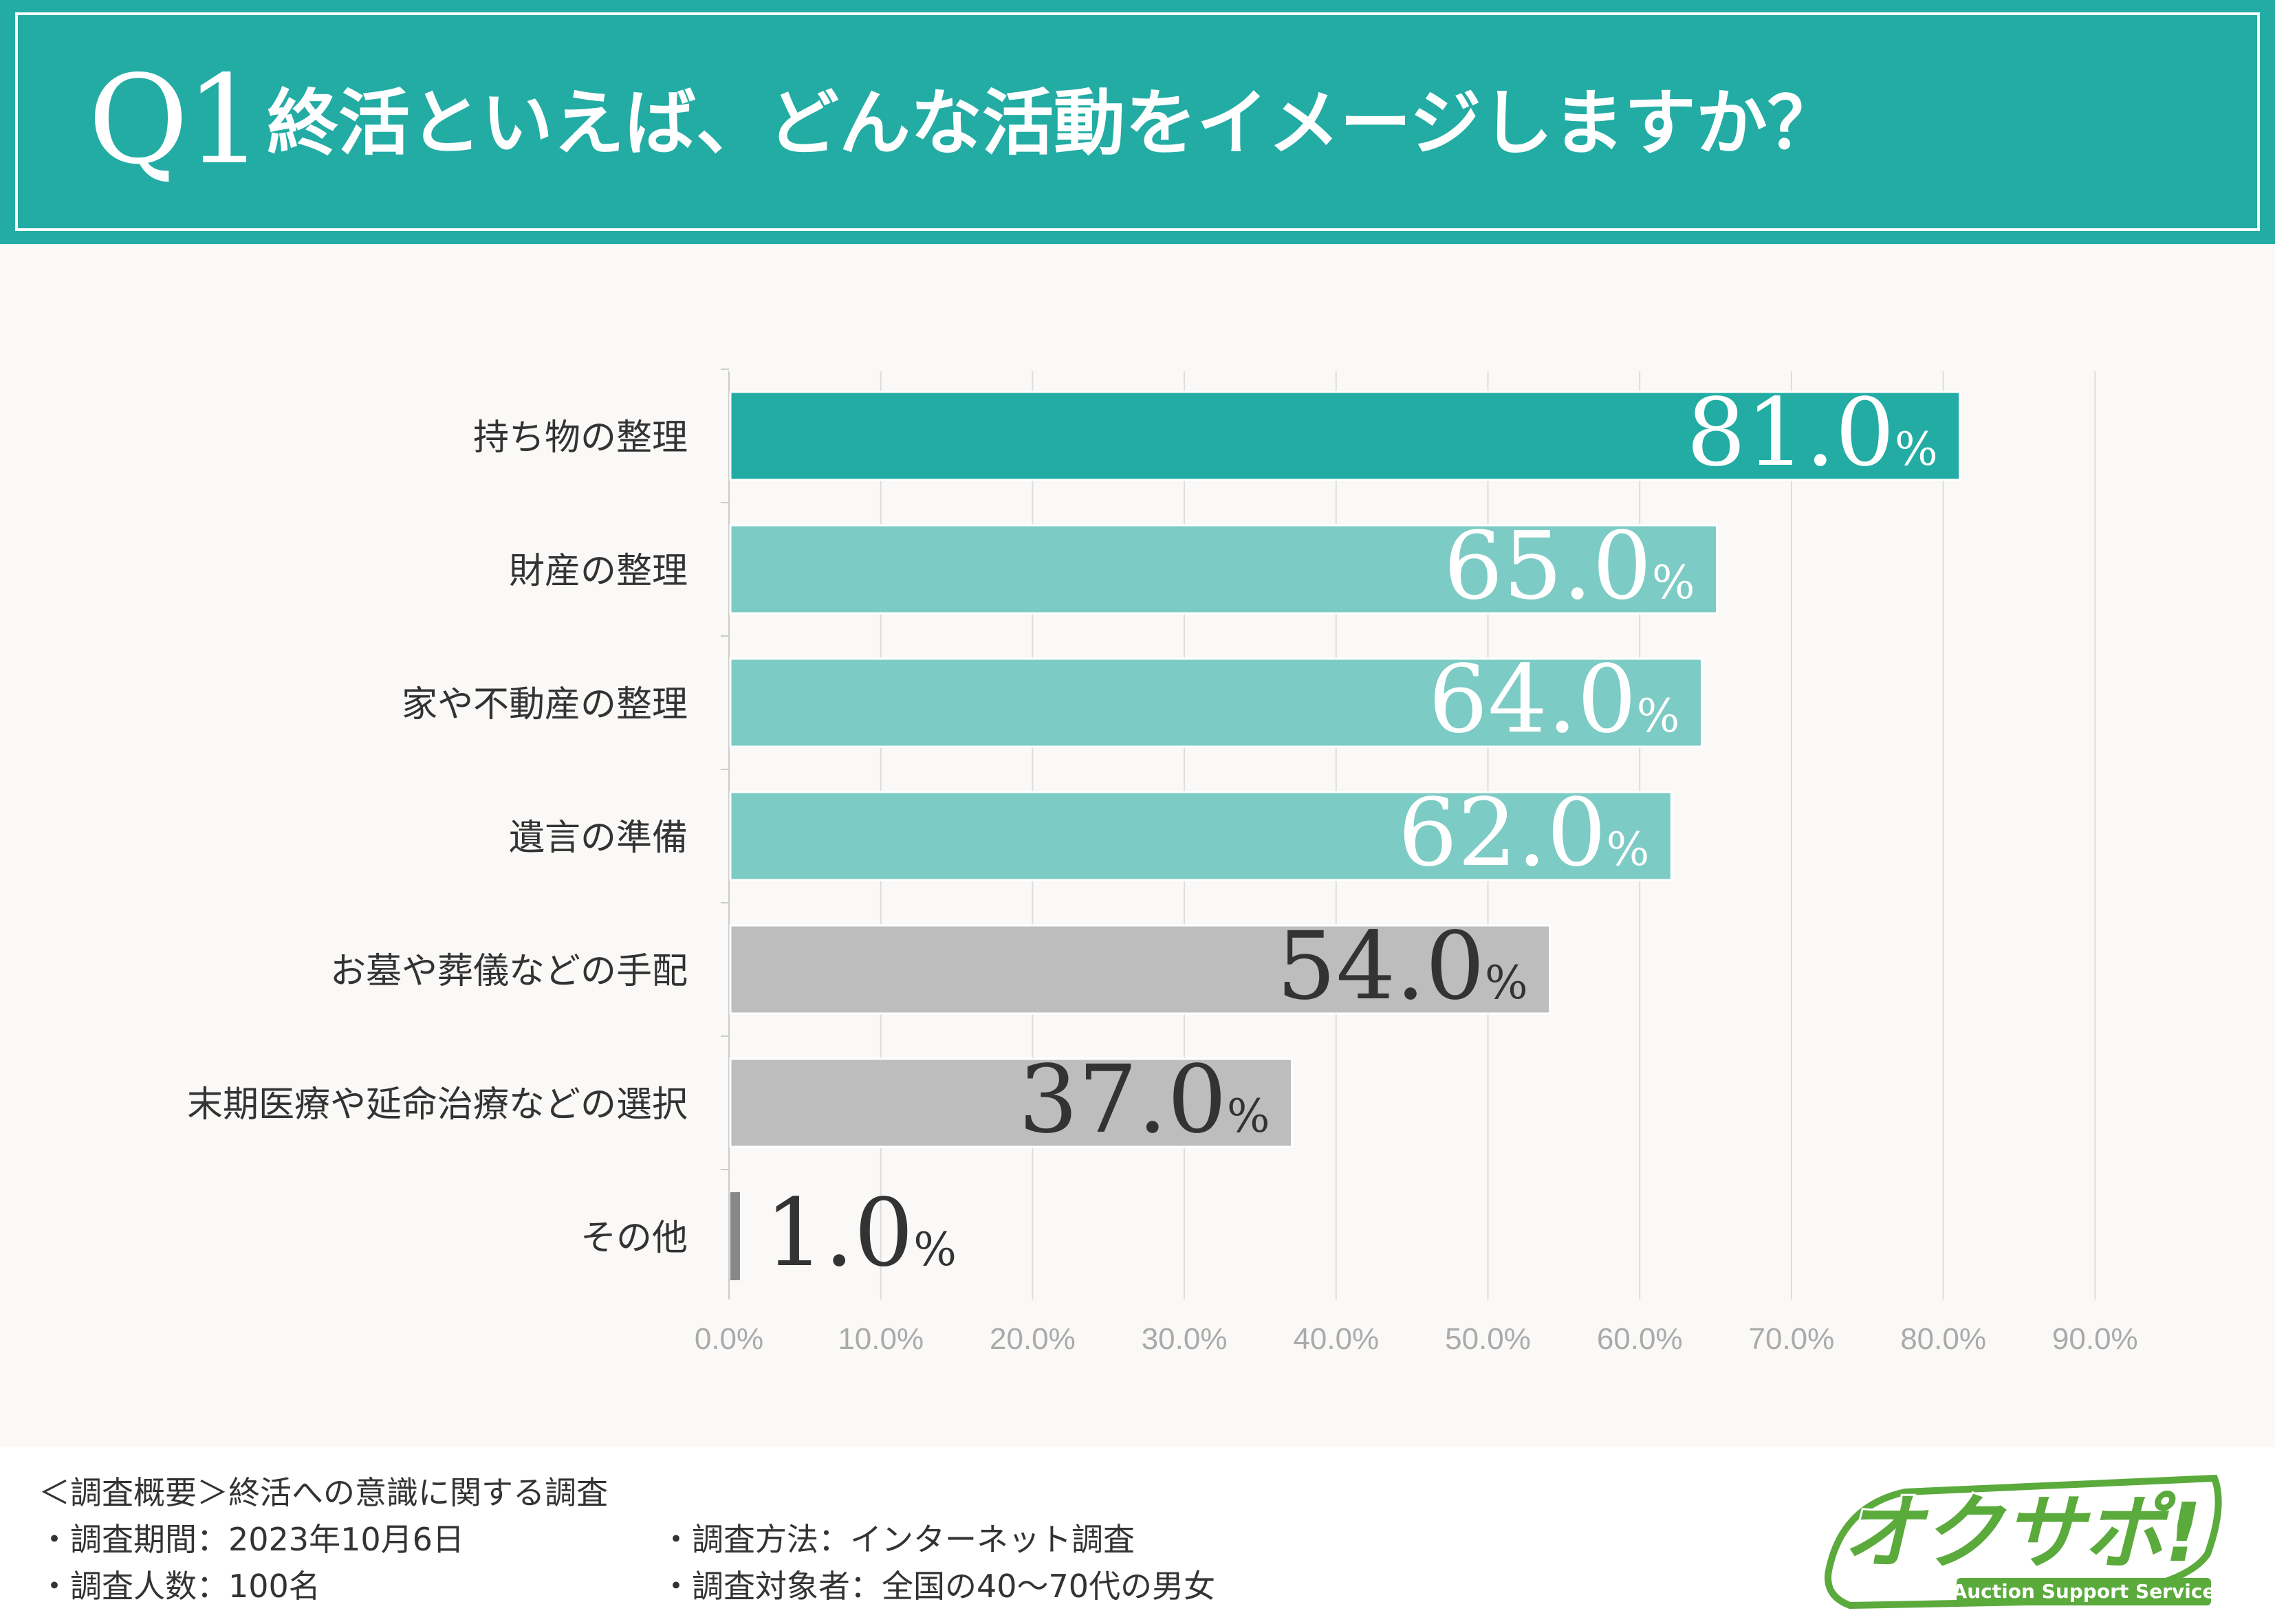  What do you see at coordinates (509, 971) in the screenshot?
I see `category-label: お墓や葬儀などの手配` at bounding box center [509, 971].